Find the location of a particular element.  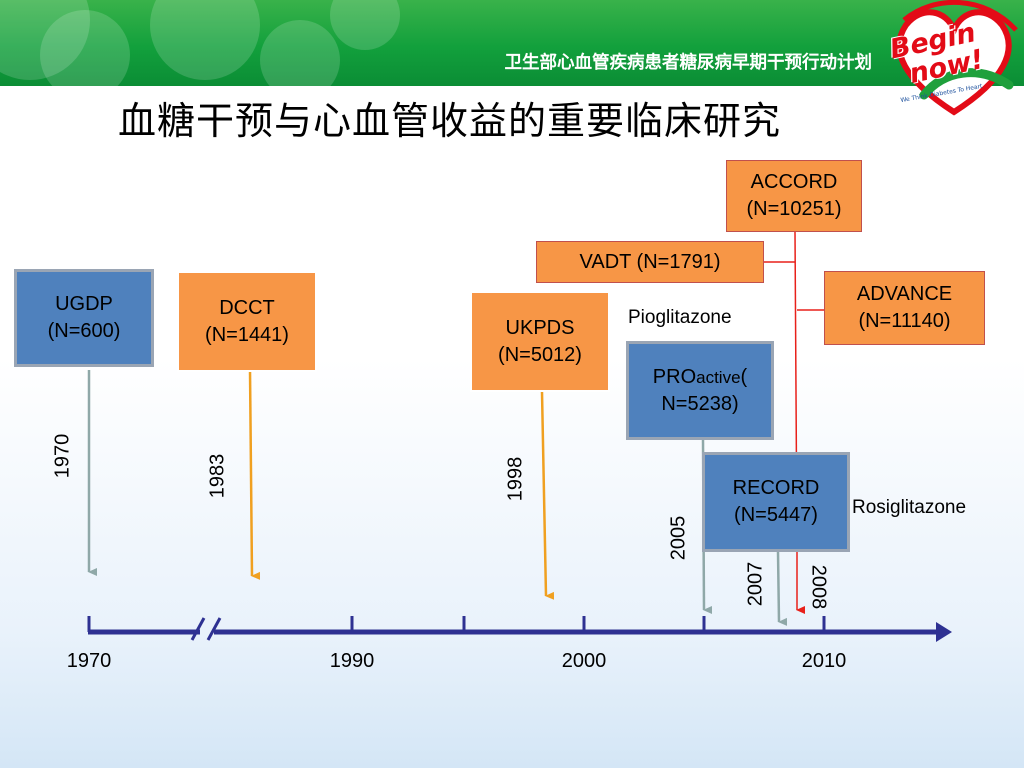

trial-n: N=5238) is located at coordinates (700, 403).